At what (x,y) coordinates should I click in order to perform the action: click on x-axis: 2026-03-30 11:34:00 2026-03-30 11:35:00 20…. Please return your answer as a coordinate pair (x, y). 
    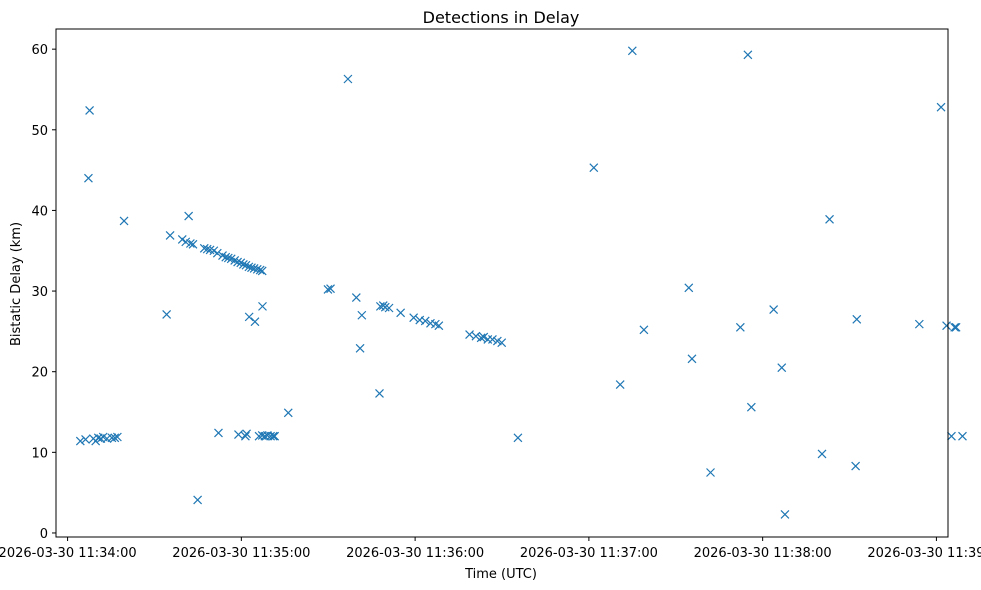
    Looking at the image, I should click on (490, 549).